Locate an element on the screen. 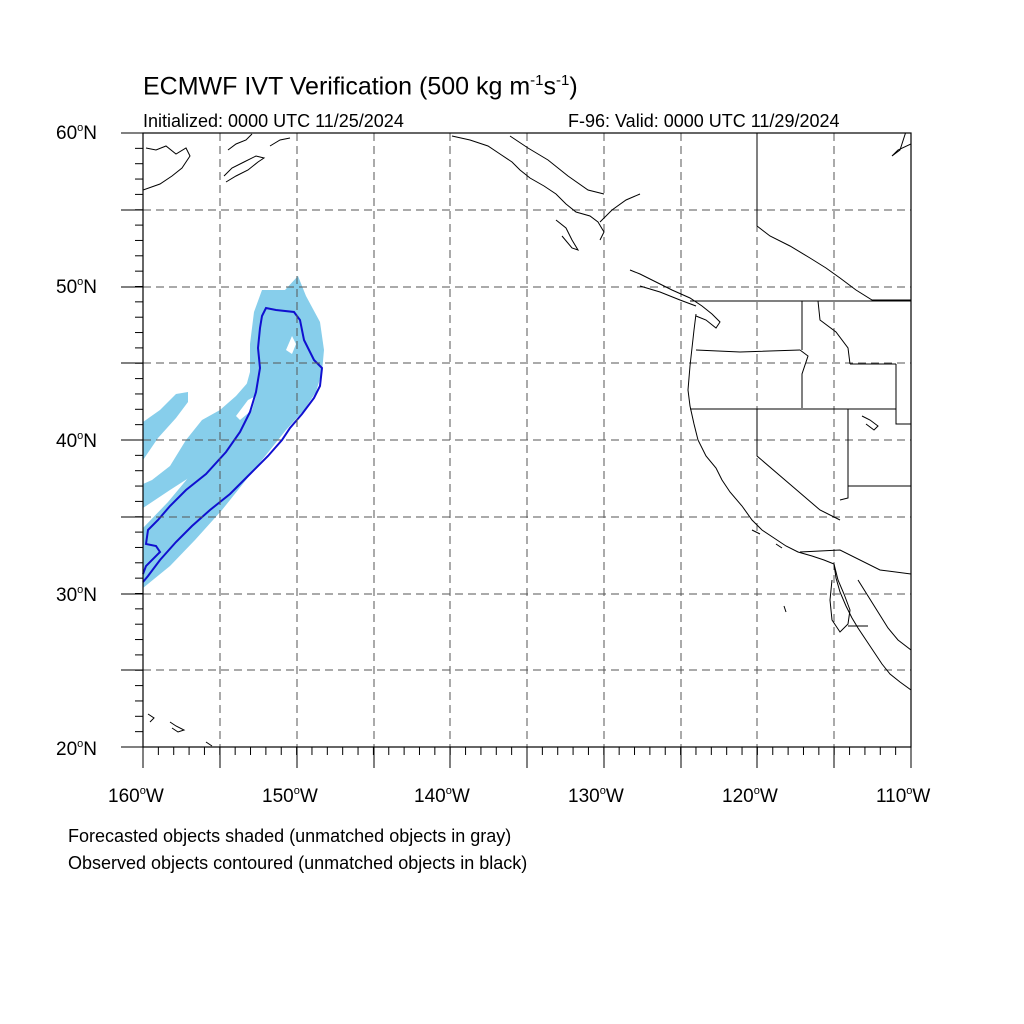 The width and height of the screenshot is (1024, 1024). observed-object-contour is located at coordinates (233, 444).